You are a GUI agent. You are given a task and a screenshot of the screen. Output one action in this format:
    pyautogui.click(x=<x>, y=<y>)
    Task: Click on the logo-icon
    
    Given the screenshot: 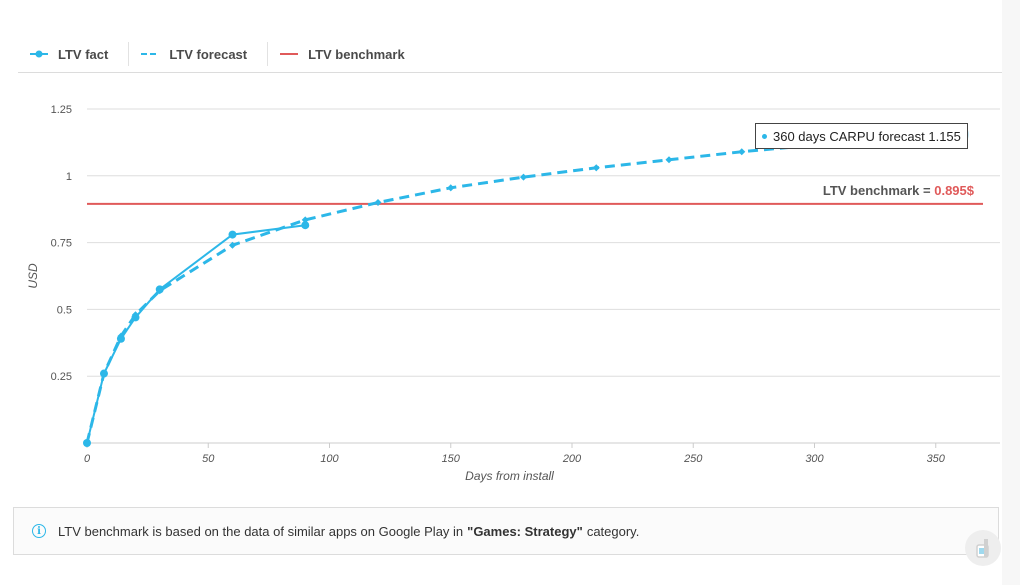 What is the action you would take?
    pyautogui.click(x=982, y=548)
    